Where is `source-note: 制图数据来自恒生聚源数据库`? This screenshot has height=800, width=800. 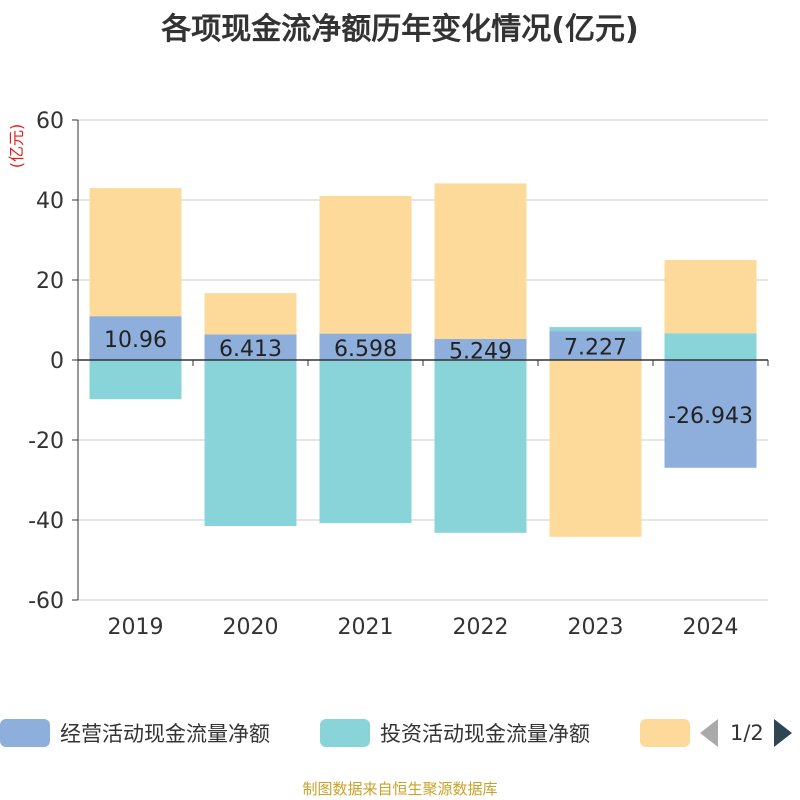
source-note: 制图数据来自恒生聚源数据库 is located at coordinates (400, 789).